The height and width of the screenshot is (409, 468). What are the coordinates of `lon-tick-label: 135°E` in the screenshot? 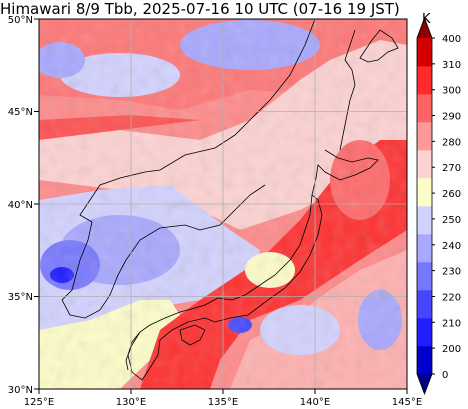 It's located at (223, 402).